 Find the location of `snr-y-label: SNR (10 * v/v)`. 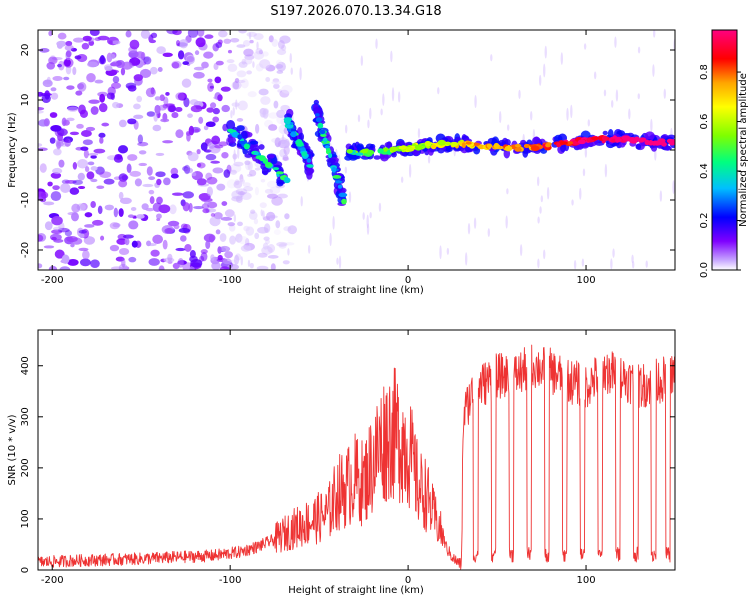

snr-y-label: SNR (10 * v/v) is located at coordinates (12, 449).